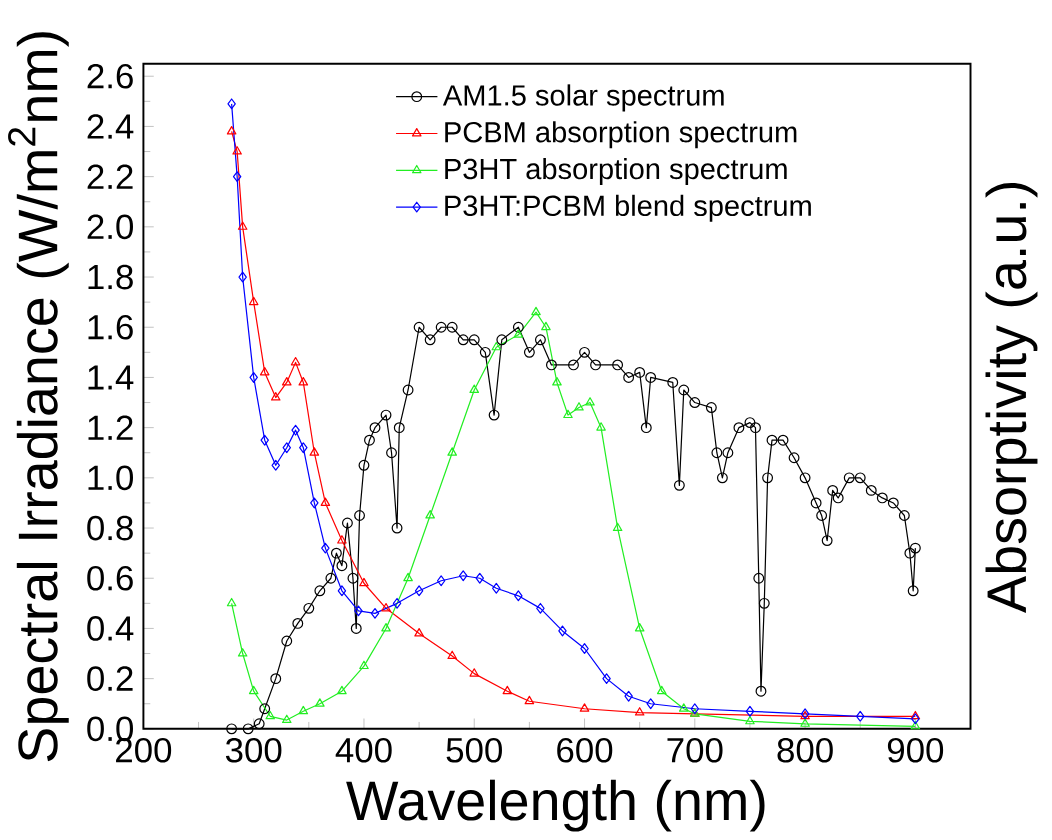  Describe the element at coordinates (110, 628) in the screenshot. I see `y-tick-label: 0.4` at that location.